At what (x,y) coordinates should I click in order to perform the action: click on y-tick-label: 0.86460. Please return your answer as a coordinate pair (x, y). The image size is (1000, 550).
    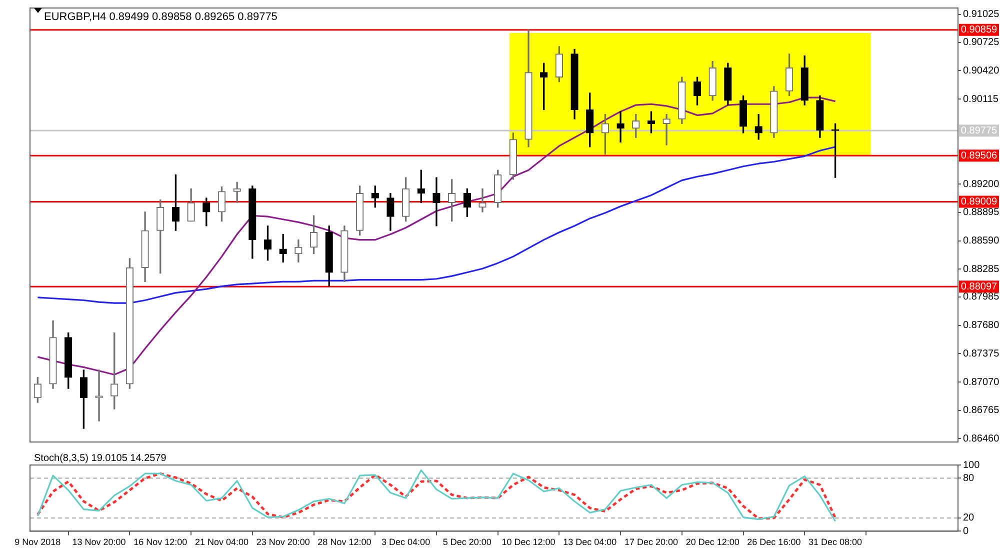
    Looking at the image, I should click on (981, 438).